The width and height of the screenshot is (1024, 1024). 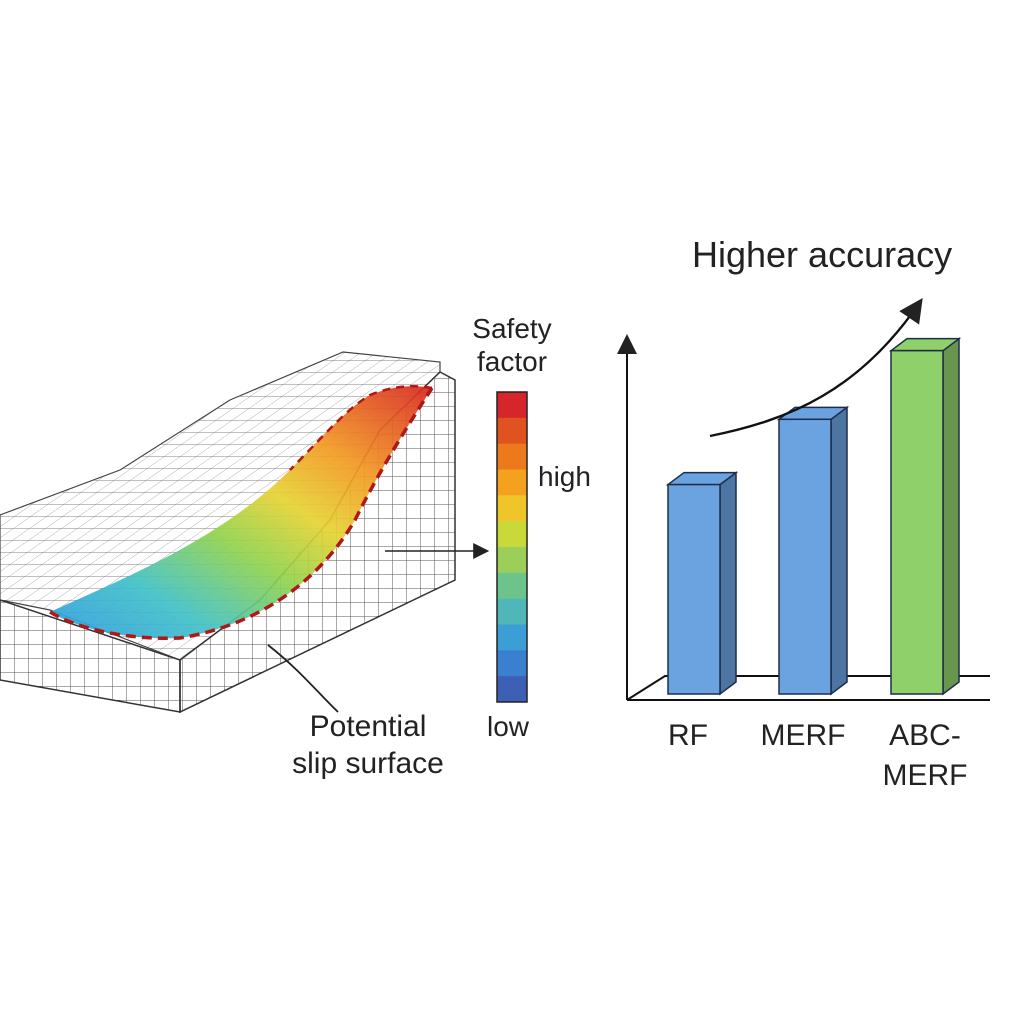 What do you see at coordinates (368, 745) in the screenshot?
I see `slip-surface-label: Potential slip surface` at bounding box center [368, 745].